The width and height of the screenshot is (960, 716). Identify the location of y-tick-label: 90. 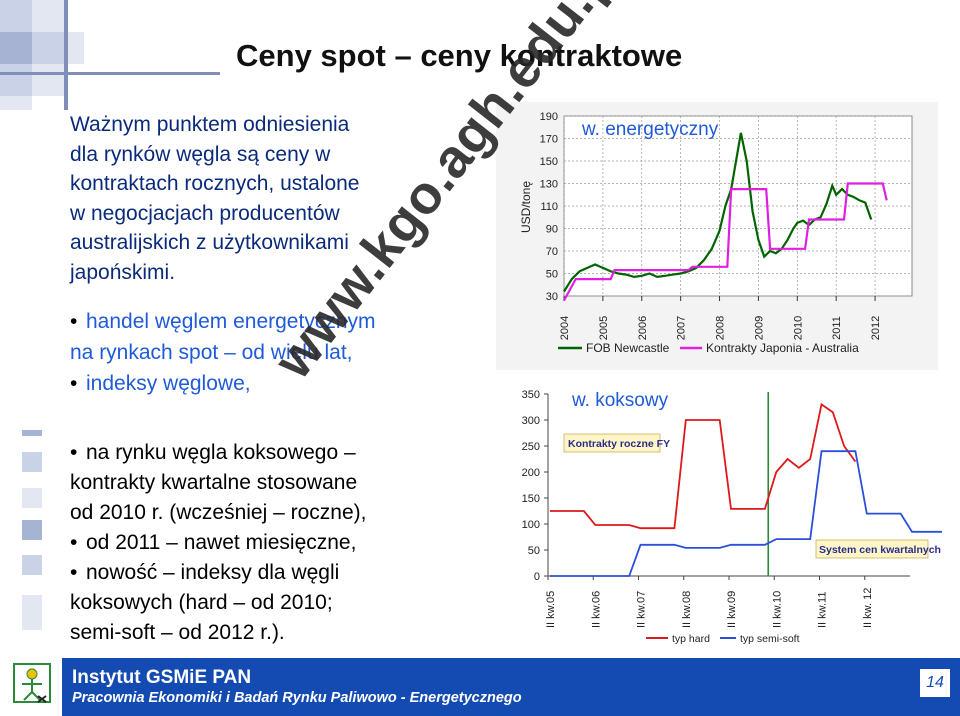
(552, 230).